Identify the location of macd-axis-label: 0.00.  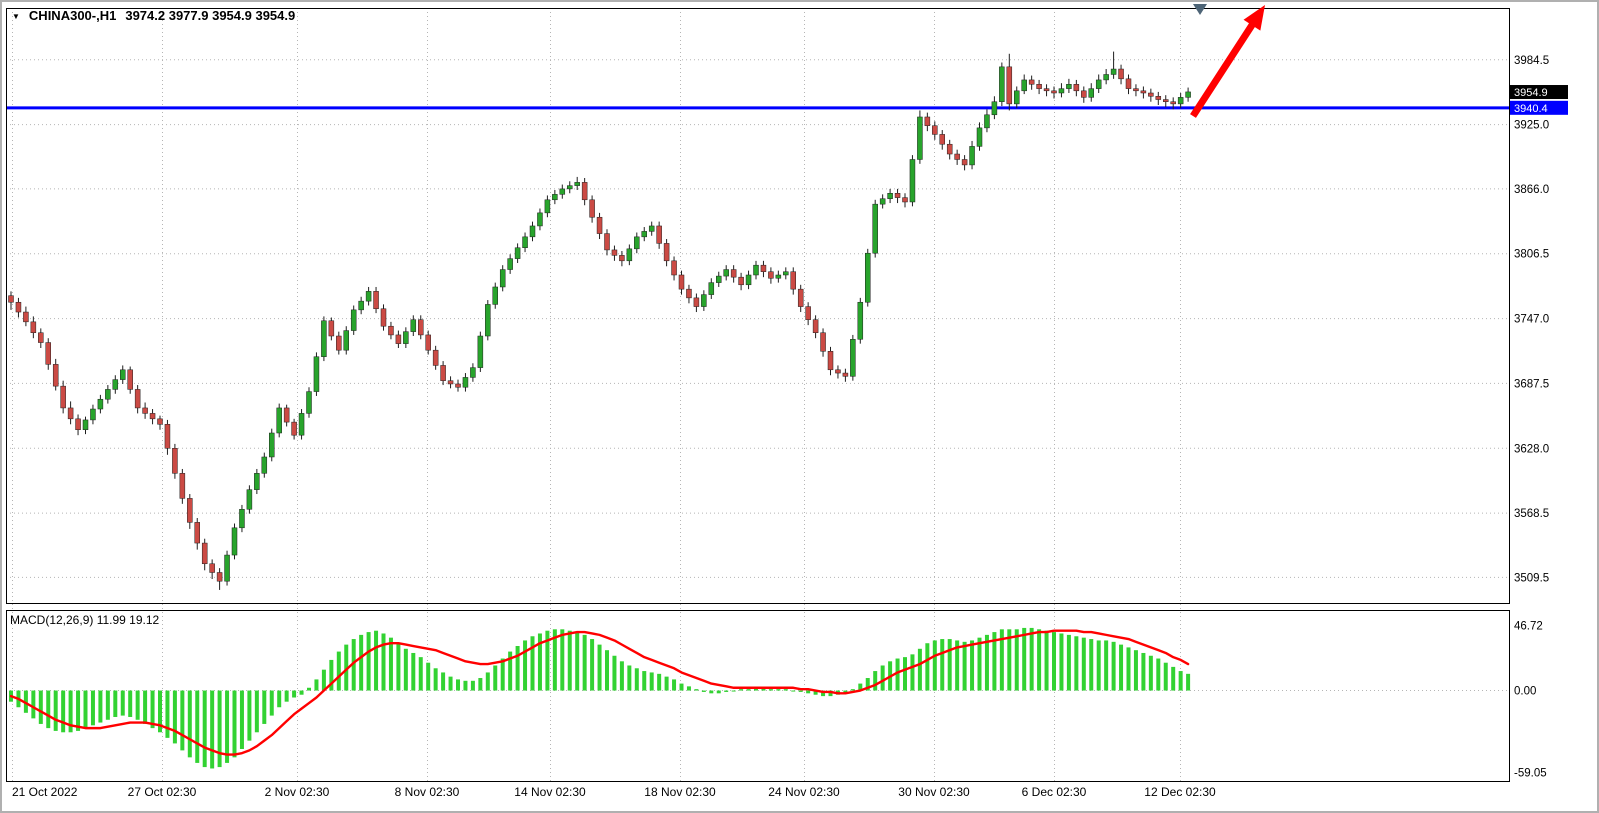
(1525, 692).